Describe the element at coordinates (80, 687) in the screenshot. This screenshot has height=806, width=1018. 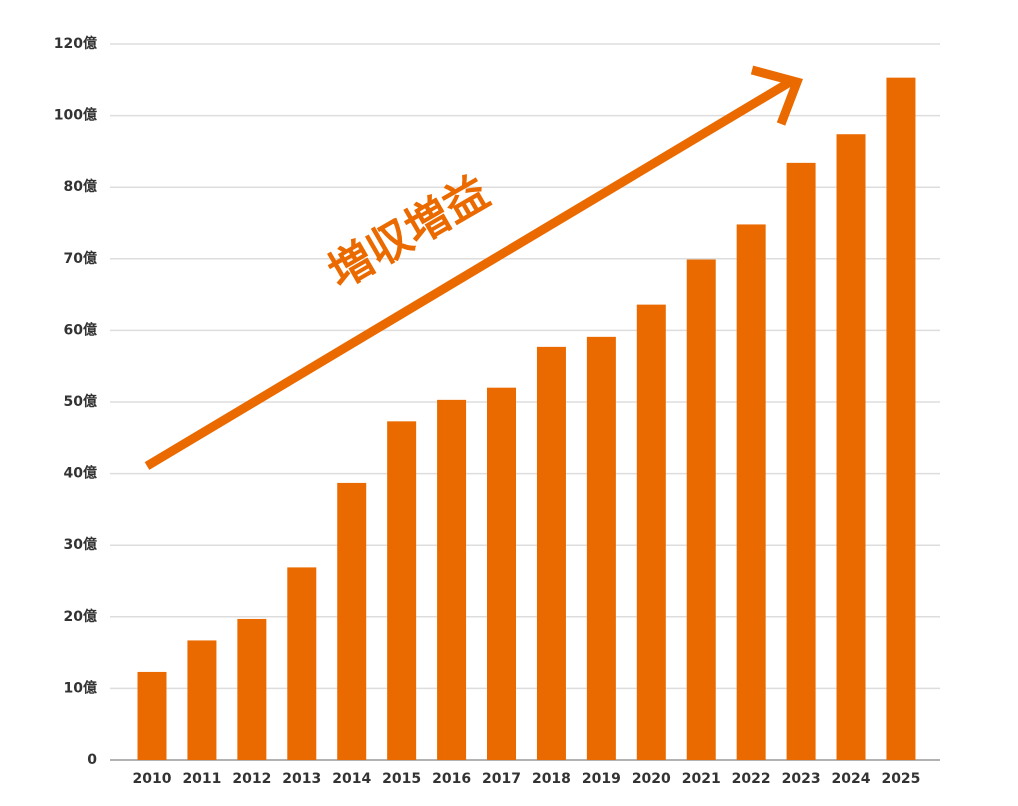
I see `y-tick-label: 10億` at that location.